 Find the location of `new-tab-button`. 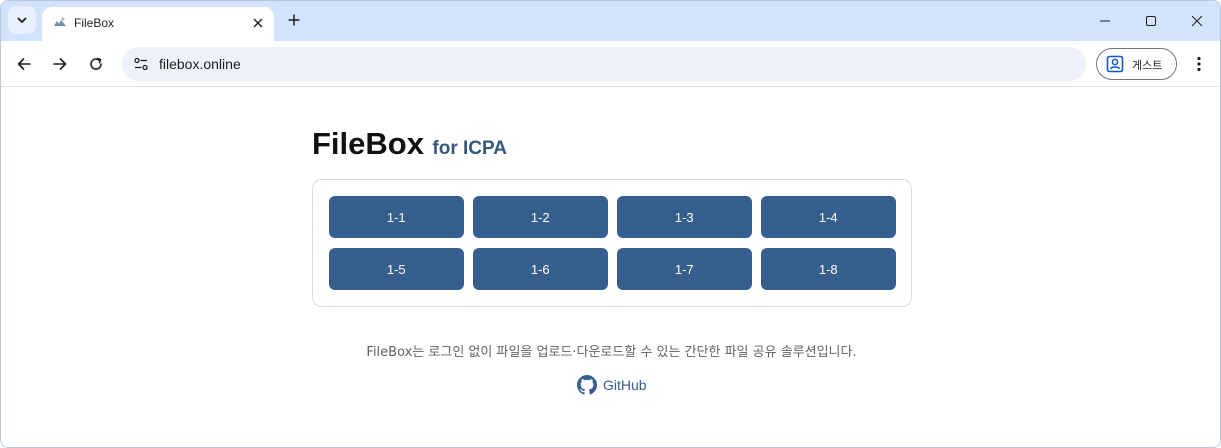

new-tab-button is located at coordinates (294, 20).